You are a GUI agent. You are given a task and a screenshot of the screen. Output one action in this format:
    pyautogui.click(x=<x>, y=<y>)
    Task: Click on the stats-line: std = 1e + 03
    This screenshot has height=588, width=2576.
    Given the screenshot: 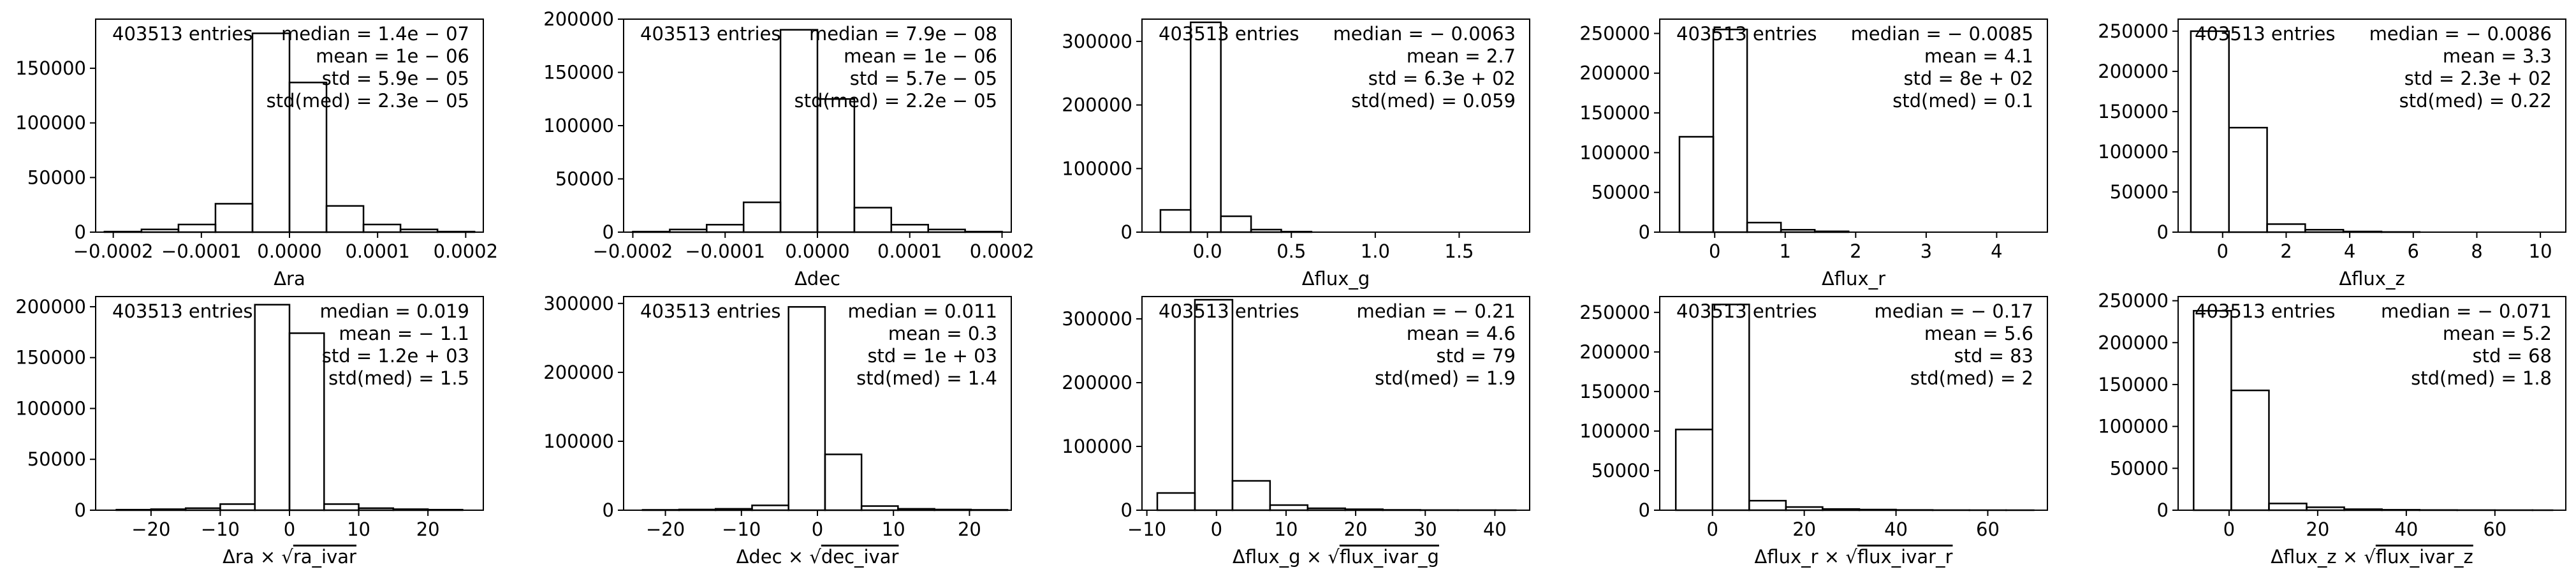 What is the action you would take?
    pyautogui.click(x=932, y=356)
    